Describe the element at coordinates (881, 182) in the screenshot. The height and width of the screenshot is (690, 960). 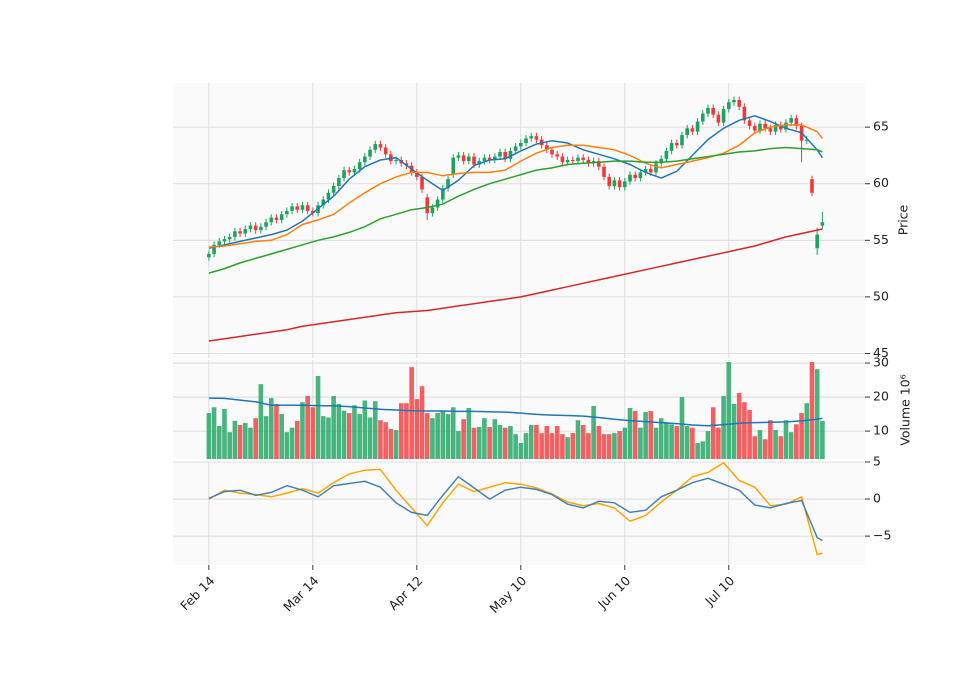
I see `y-tick-label: 60` at that location.